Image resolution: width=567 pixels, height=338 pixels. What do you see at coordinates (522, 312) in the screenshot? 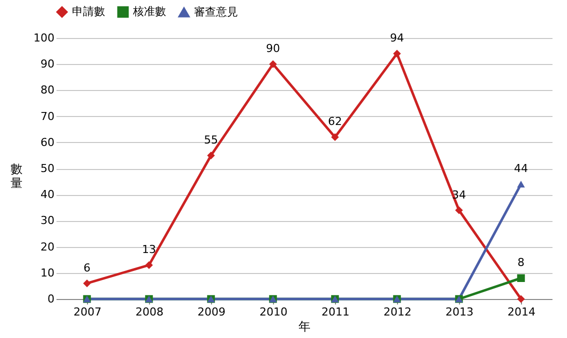
I see `x-tick-label: 2014` at bounding box center [522, 312].